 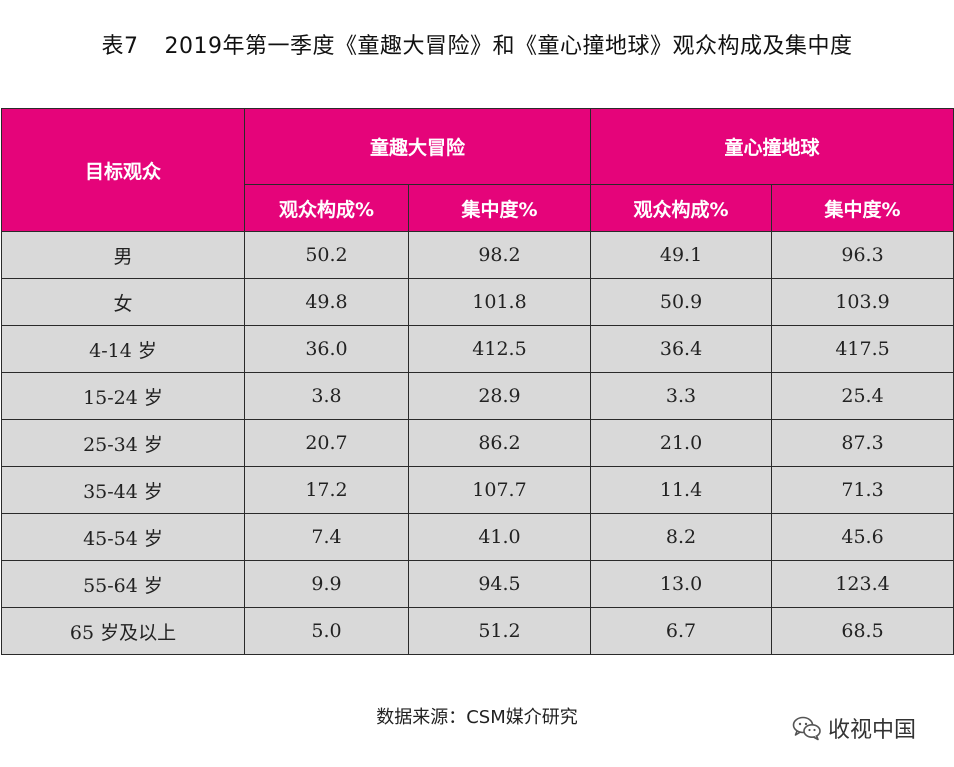 I want to click on cell: 107.7, so click(x=499, y=490).